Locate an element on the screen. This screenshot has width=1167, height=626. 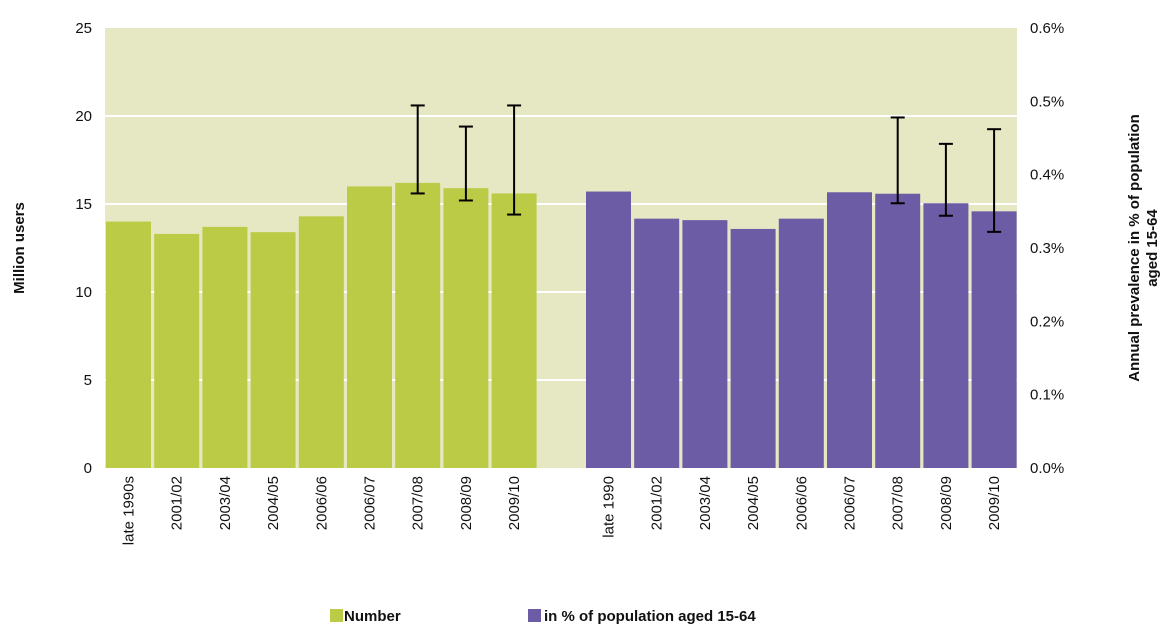
y2-tick-label: 0.6% is located at coordinates (1047, 28).